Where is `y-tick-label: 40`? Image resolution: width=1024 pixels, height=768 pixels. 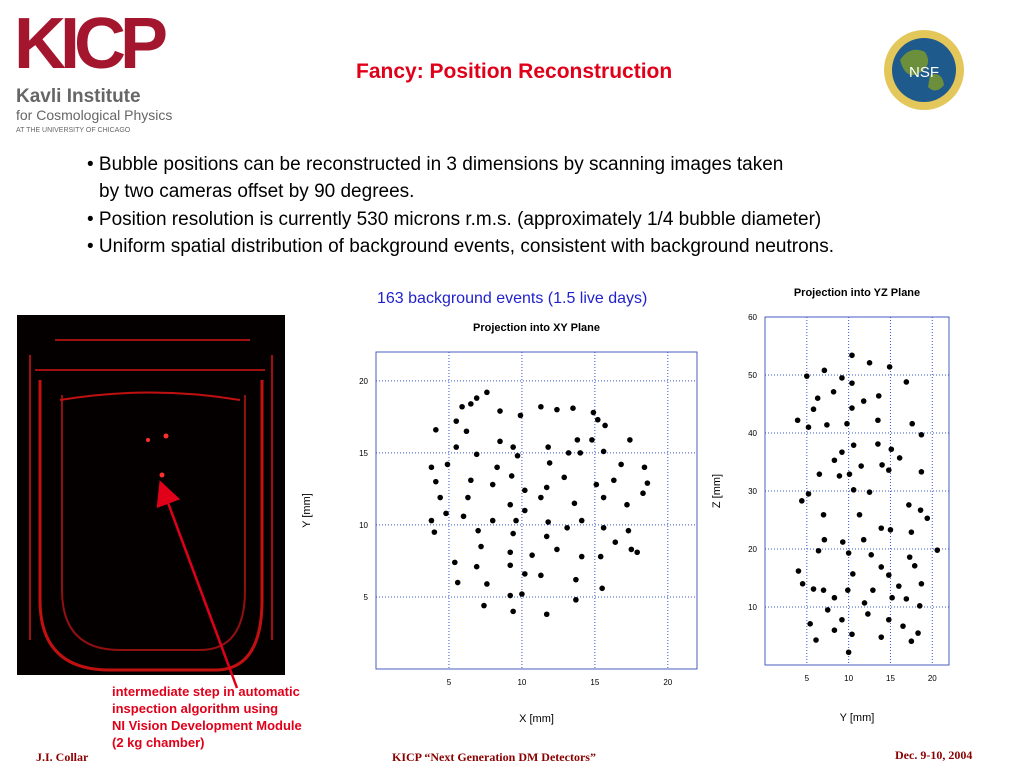
y-tick-label: 40 is located at coordinates (752, 433).